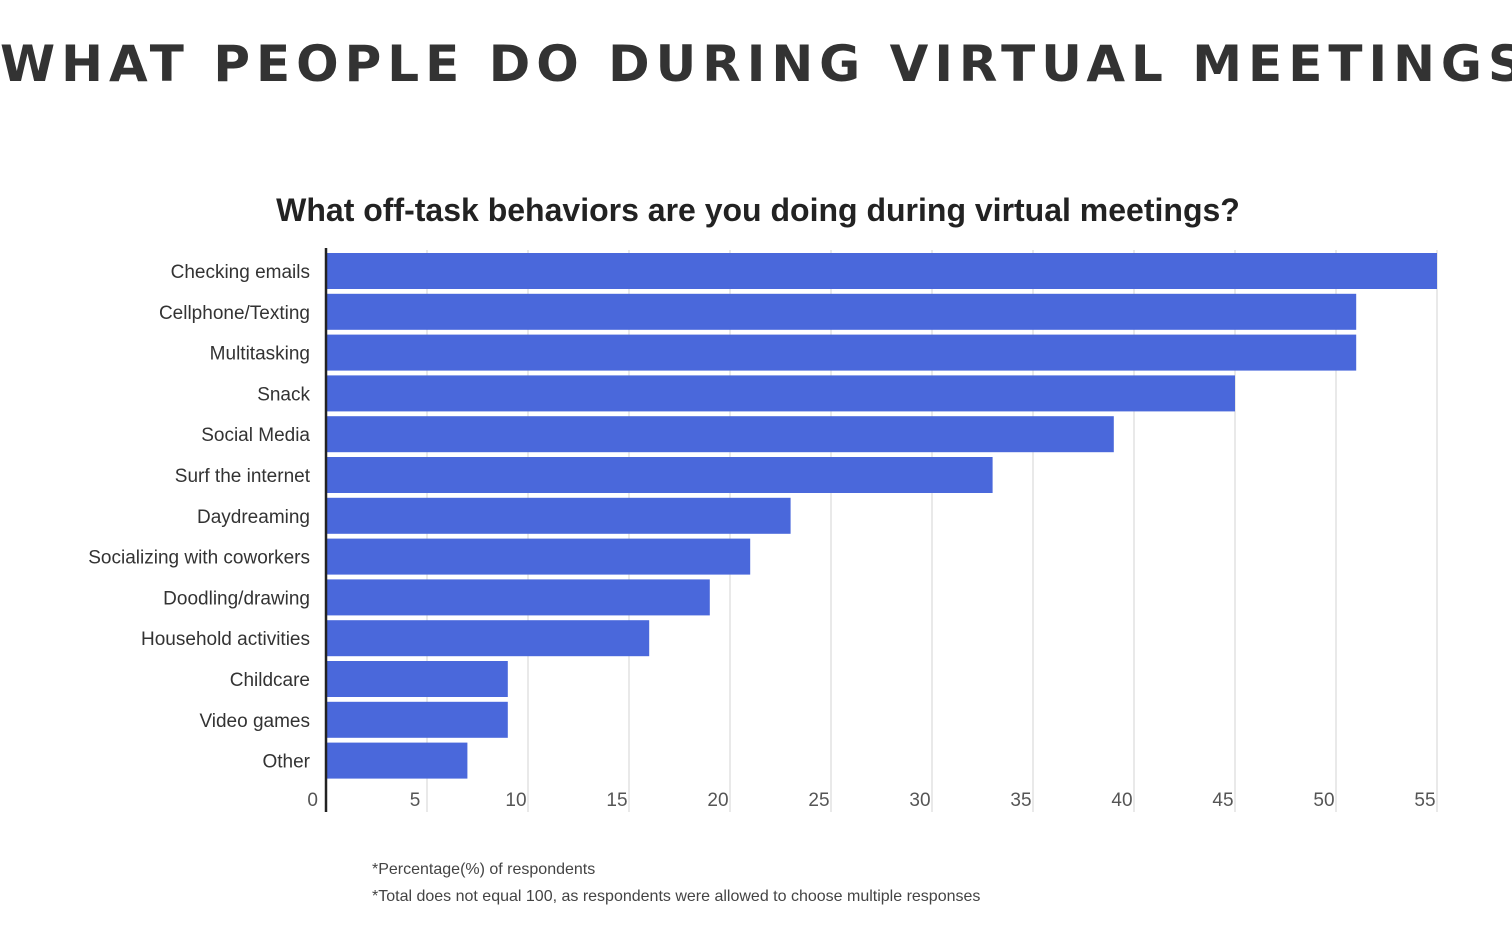 The image size is (1512, 952). What do you see at coordinates (236, 598) in the screenshot?
I see `category-label: Doodling/drawing` at bounding box center [236, 598].